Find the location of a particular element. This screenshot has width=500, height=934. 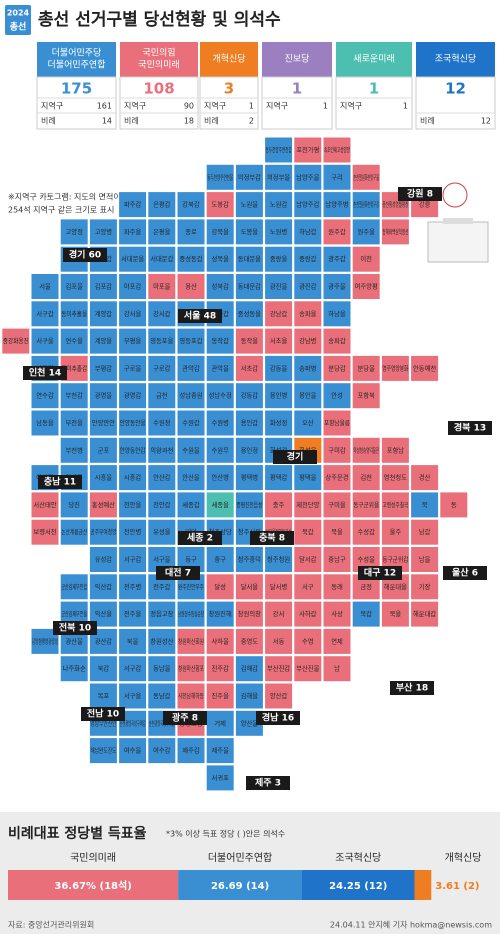

region-label: 인천 14 is located at coordinates (45, 373).